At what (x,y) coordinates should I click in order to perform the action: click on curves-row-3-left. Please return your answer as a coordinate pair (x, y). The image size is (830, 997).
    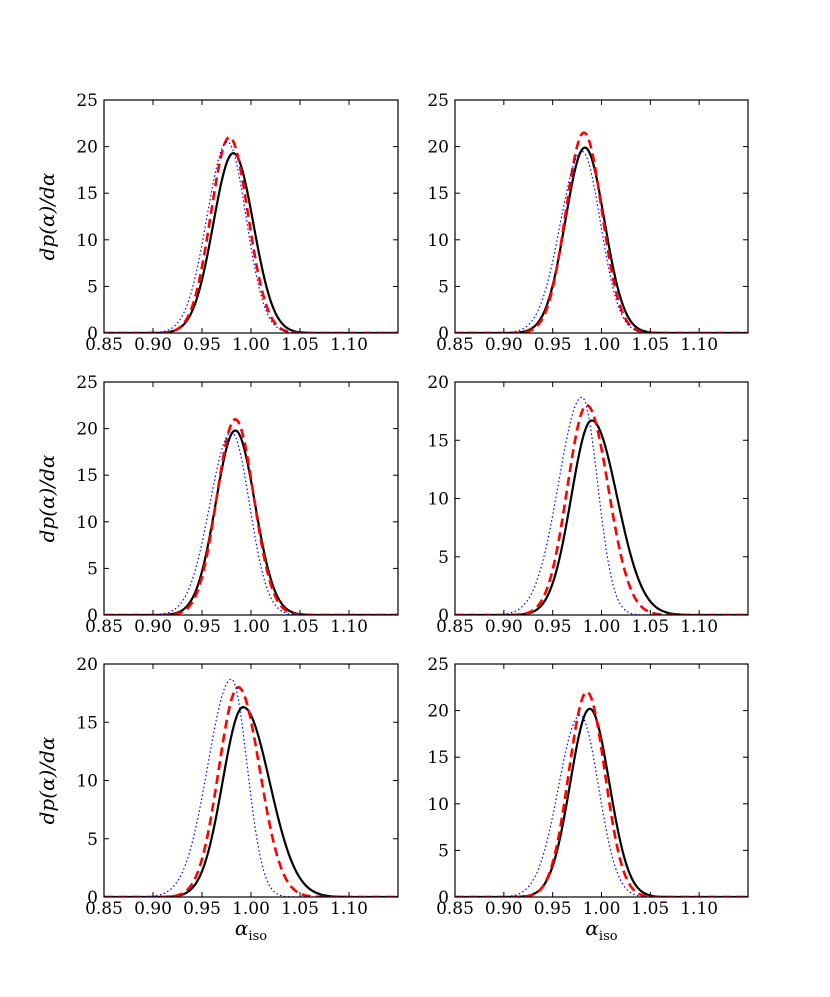
    Looking at the image, I should click on (251, 787).